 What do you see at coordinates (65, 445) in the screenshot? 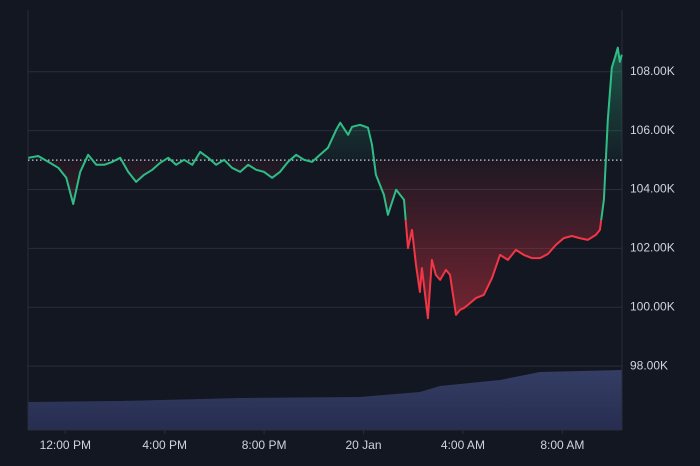
I see `x-tick-label: 12:00 PM` at bounding box center [65, 445].